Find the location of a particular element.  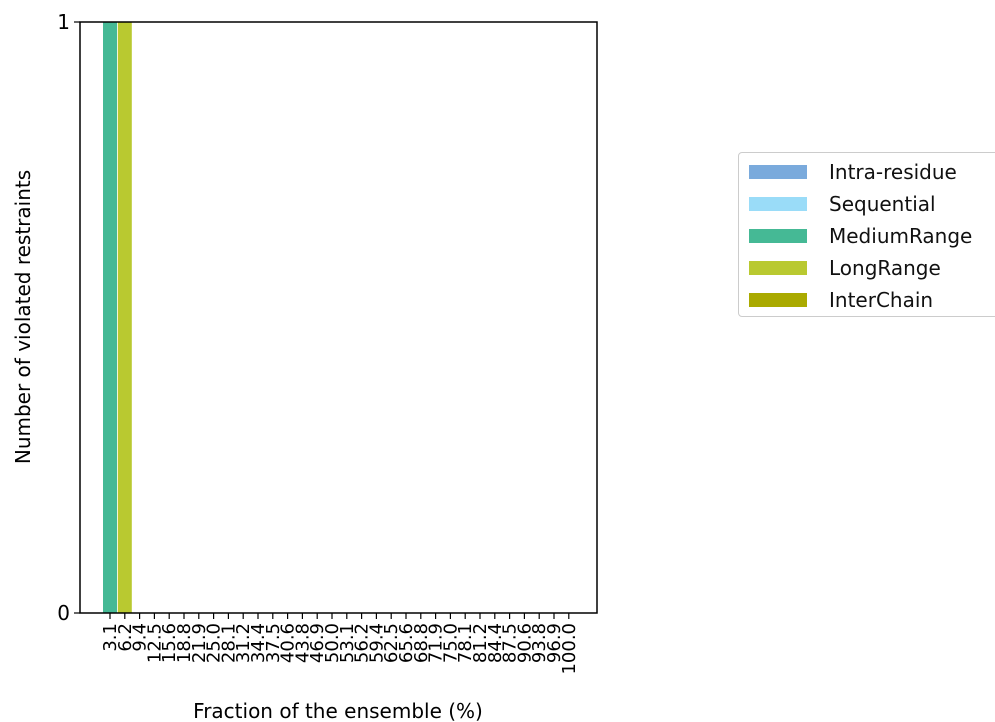

legend-item-intra-residue: Intra-residue is located at coordinates (853, 172).